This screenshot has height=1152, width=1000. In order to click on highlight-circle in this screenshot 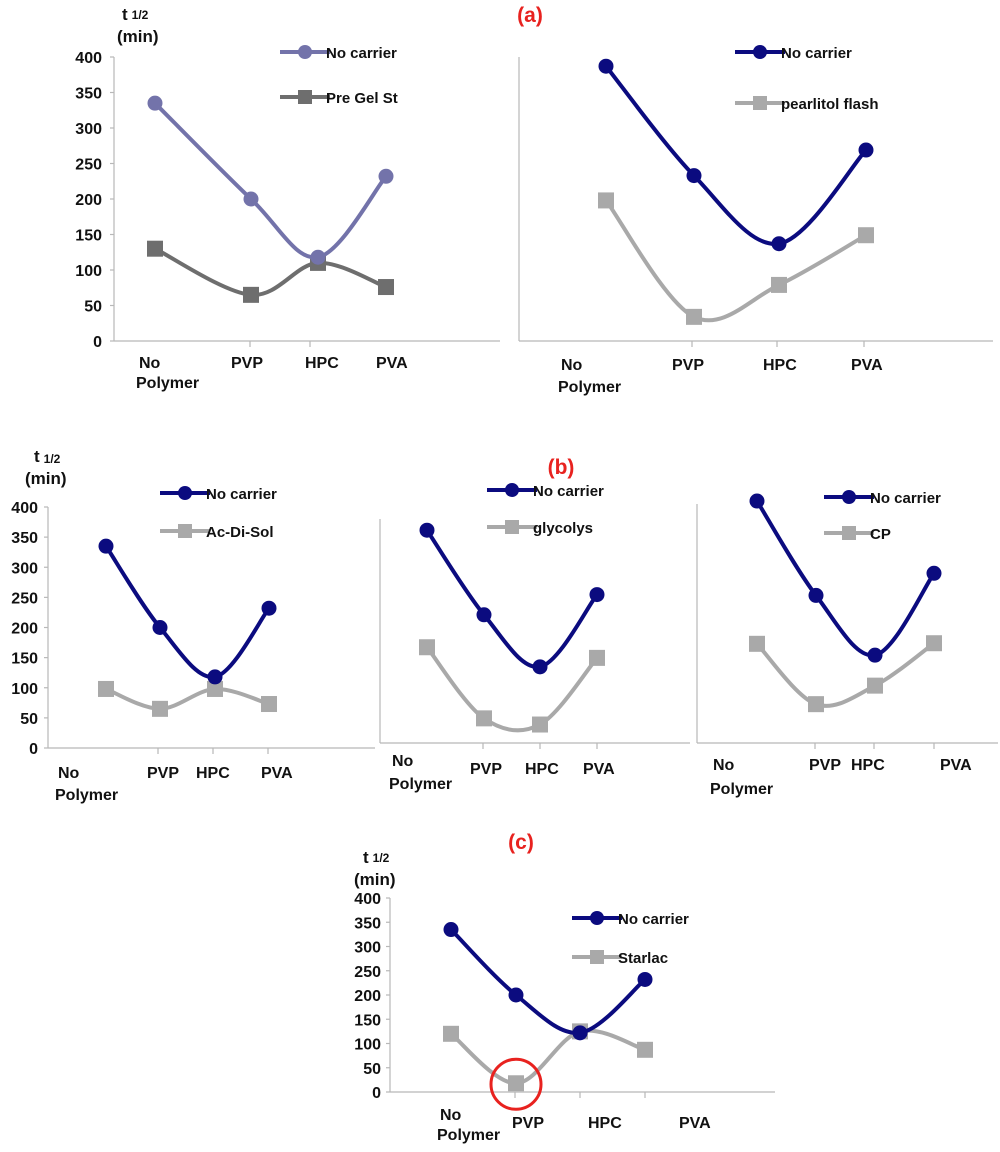, I will do `click(516, 1084)`.